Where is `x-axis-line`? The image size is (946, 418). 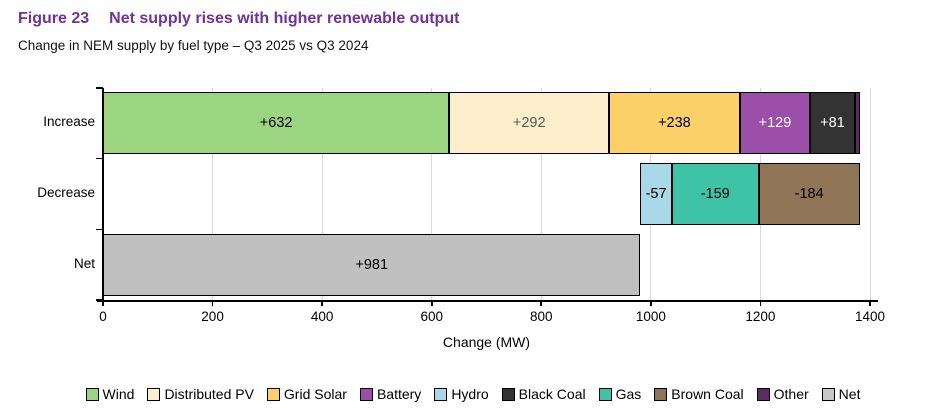 x-axis-line is located at coordinates (487, 301).